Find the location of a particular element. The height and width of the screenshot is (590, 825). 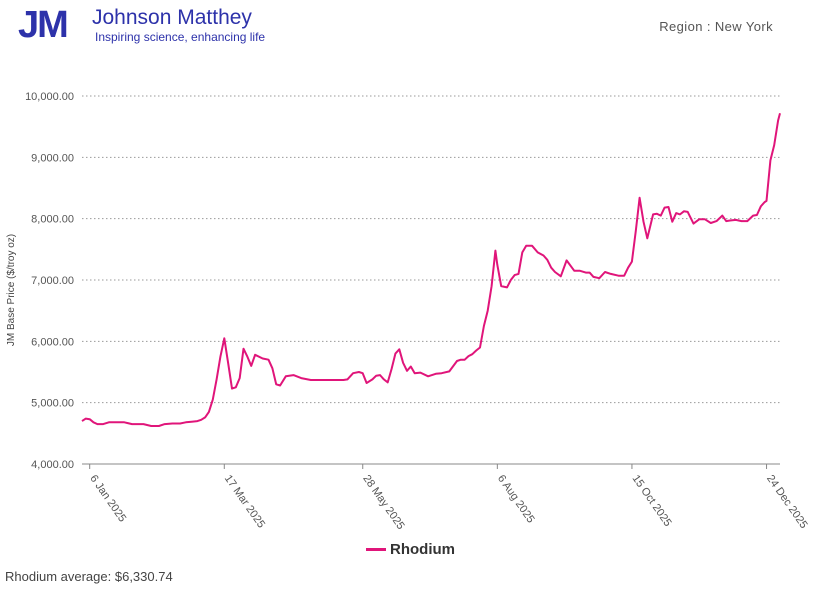

x-tick-label: 24 Dec 2025 is located at coordinates (787, 501).